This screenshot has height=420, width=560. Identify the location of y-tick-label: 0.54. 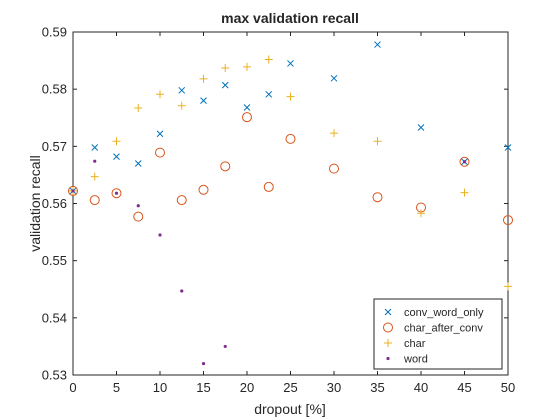
(54, 317).